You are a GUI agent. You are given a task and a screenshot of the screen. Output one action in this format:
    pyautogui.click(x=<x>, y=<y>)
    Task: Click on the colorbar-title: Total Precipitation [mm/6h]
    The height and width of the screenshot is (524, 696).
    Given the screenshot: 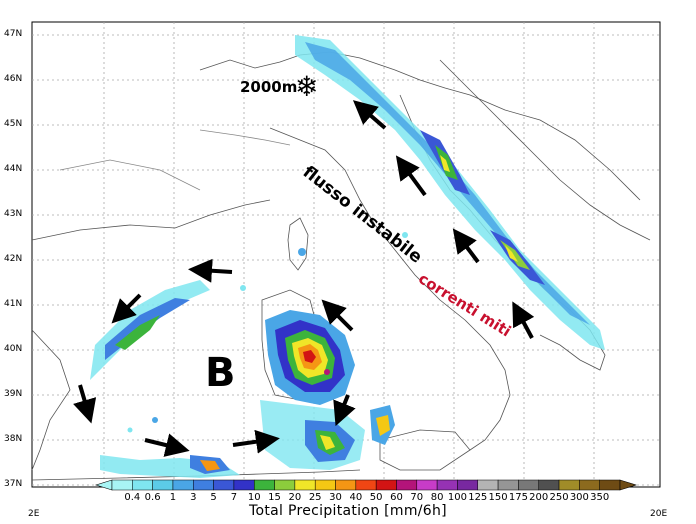 What is the action you would take?
    pyautogui.click(x=348, y=511)
    